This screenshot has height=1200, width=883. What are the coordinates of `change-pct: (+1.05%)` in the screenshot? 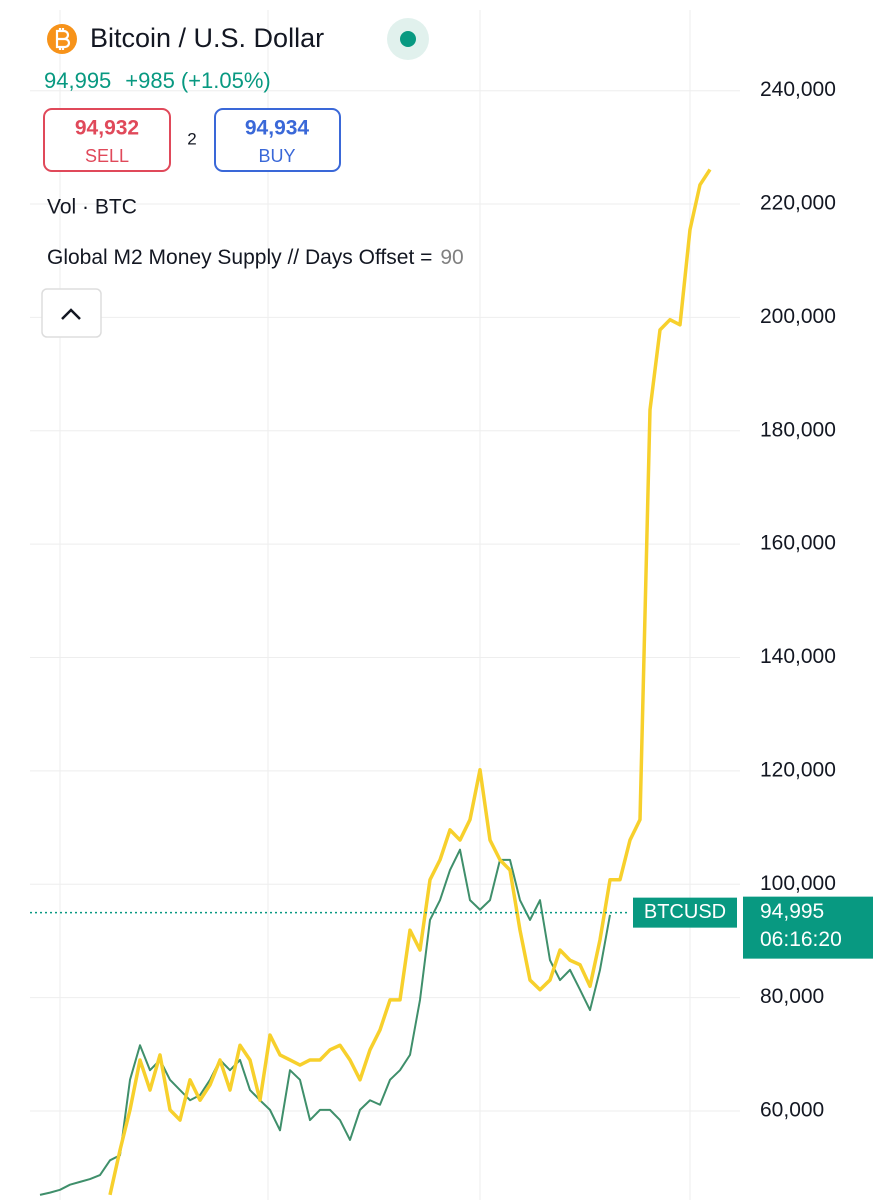 It's located at (226, 80).